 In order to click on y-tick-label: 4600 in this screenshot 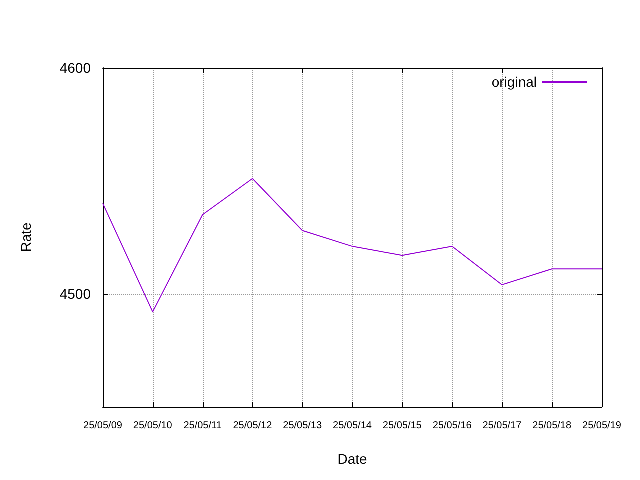, I will do `click(76, 68)`.